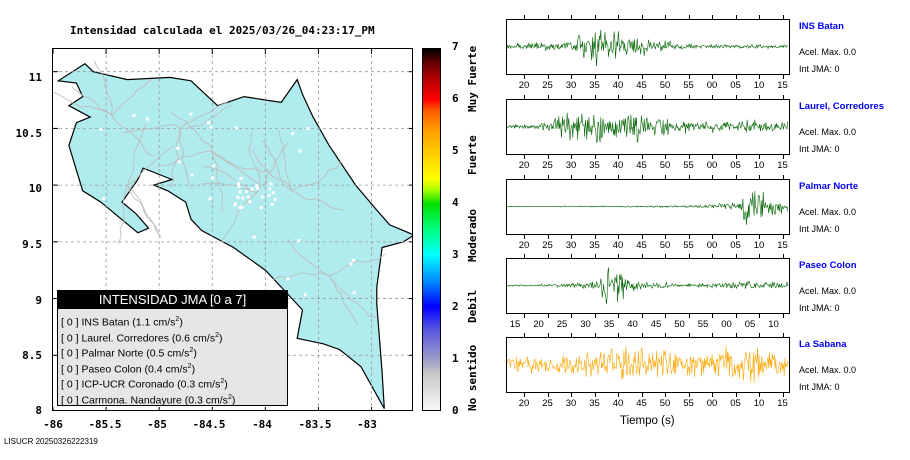 The image size is (910, 460). What do you see at coordinates (641, 85) in the screenshot?
I see `waveform-tick-label: 45` at bounding box center [641, 85].